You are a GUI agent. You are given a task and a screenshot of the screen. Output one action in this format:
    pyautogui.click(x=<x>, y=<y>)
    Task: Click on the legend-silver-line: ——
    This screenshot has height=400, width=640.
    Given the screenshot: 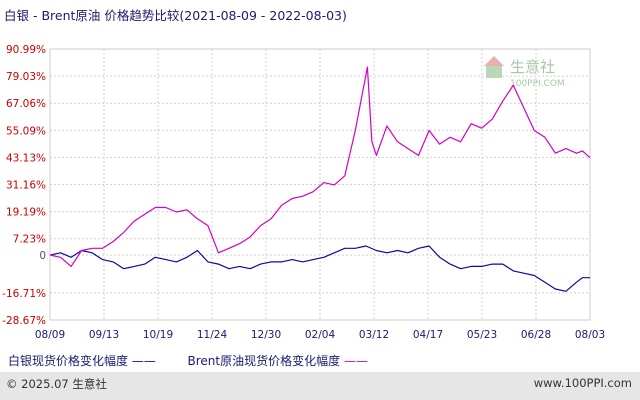 What is the action you would take?
    pyautogui.click(x=143, y=361)
    